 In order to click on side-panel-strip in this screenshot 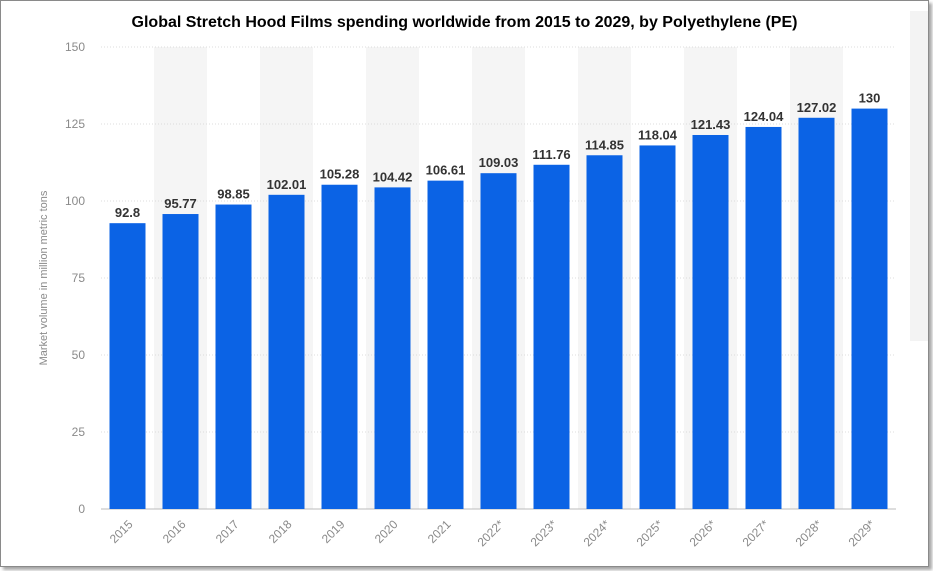, I will do `click(919, 176)`.